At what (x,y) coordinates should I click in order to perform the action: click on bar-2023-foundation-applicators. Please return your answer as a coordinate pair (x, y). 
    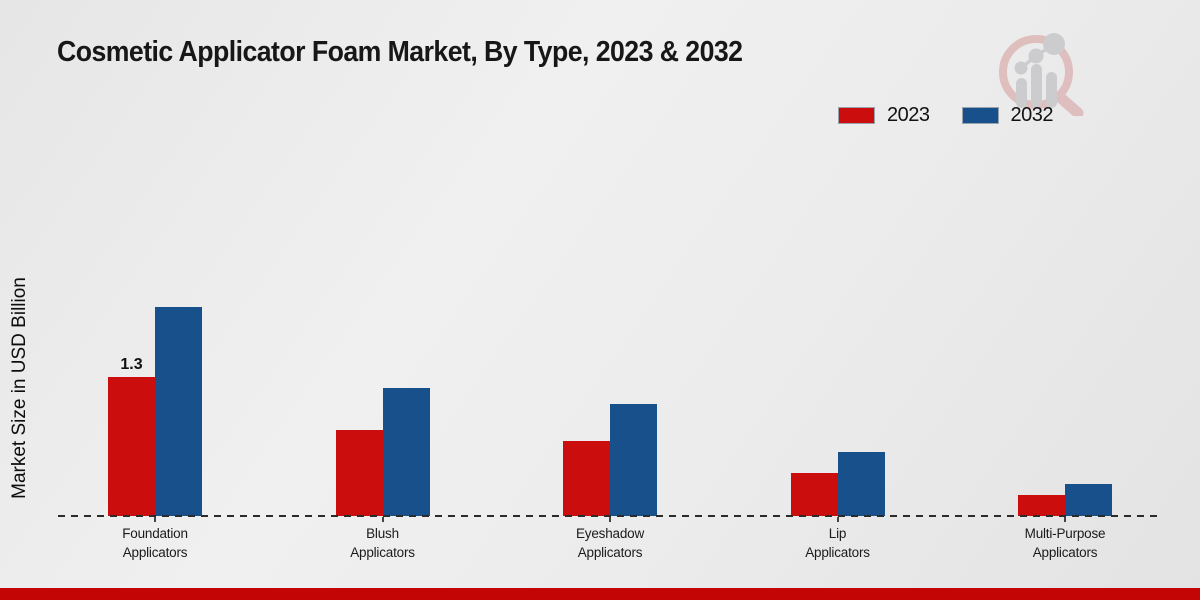
    Looking at the image, I should click on (131, 446).